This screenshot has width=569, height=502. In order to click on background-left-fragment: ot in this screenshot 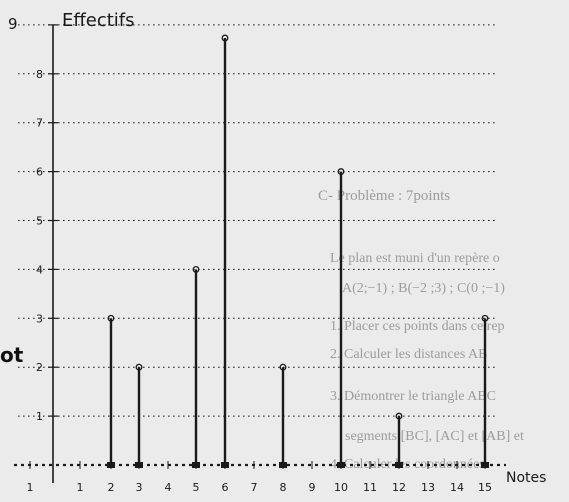, I will do `click(12, 355)`.